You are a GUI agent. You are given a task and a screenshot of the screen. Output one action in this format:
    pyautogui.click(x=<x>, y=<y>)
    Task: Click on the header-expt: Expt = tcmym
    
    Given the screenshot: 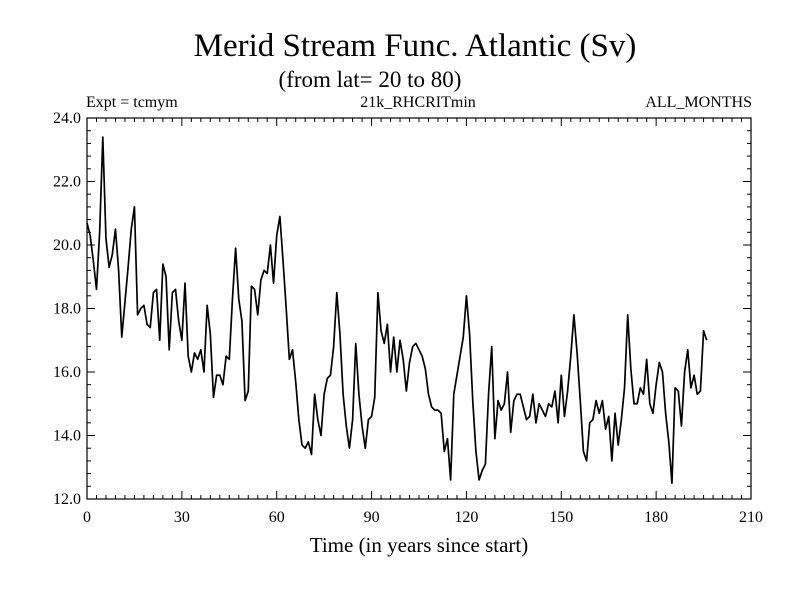 What is the action you would take?
    pyautogui.click(x=132, y=102)
    